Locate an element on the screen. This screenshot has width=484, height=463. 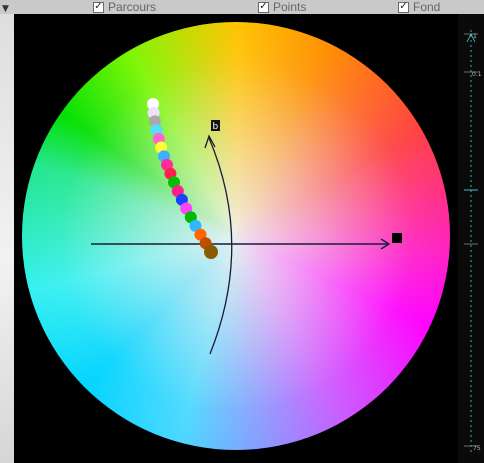
ruler-svg: 1 0.1 75 is located at coordinates (473, 241).